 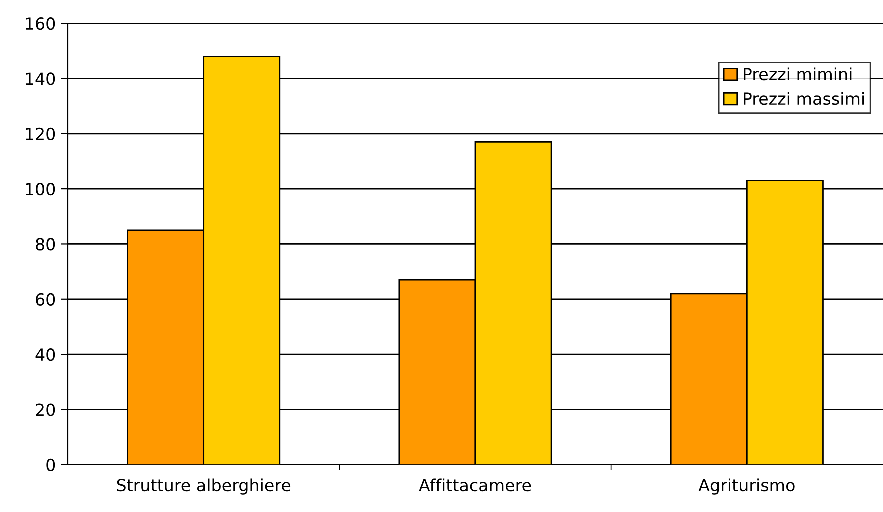 I want to click on y-tick-label: 100, so click(x=41, y=189).